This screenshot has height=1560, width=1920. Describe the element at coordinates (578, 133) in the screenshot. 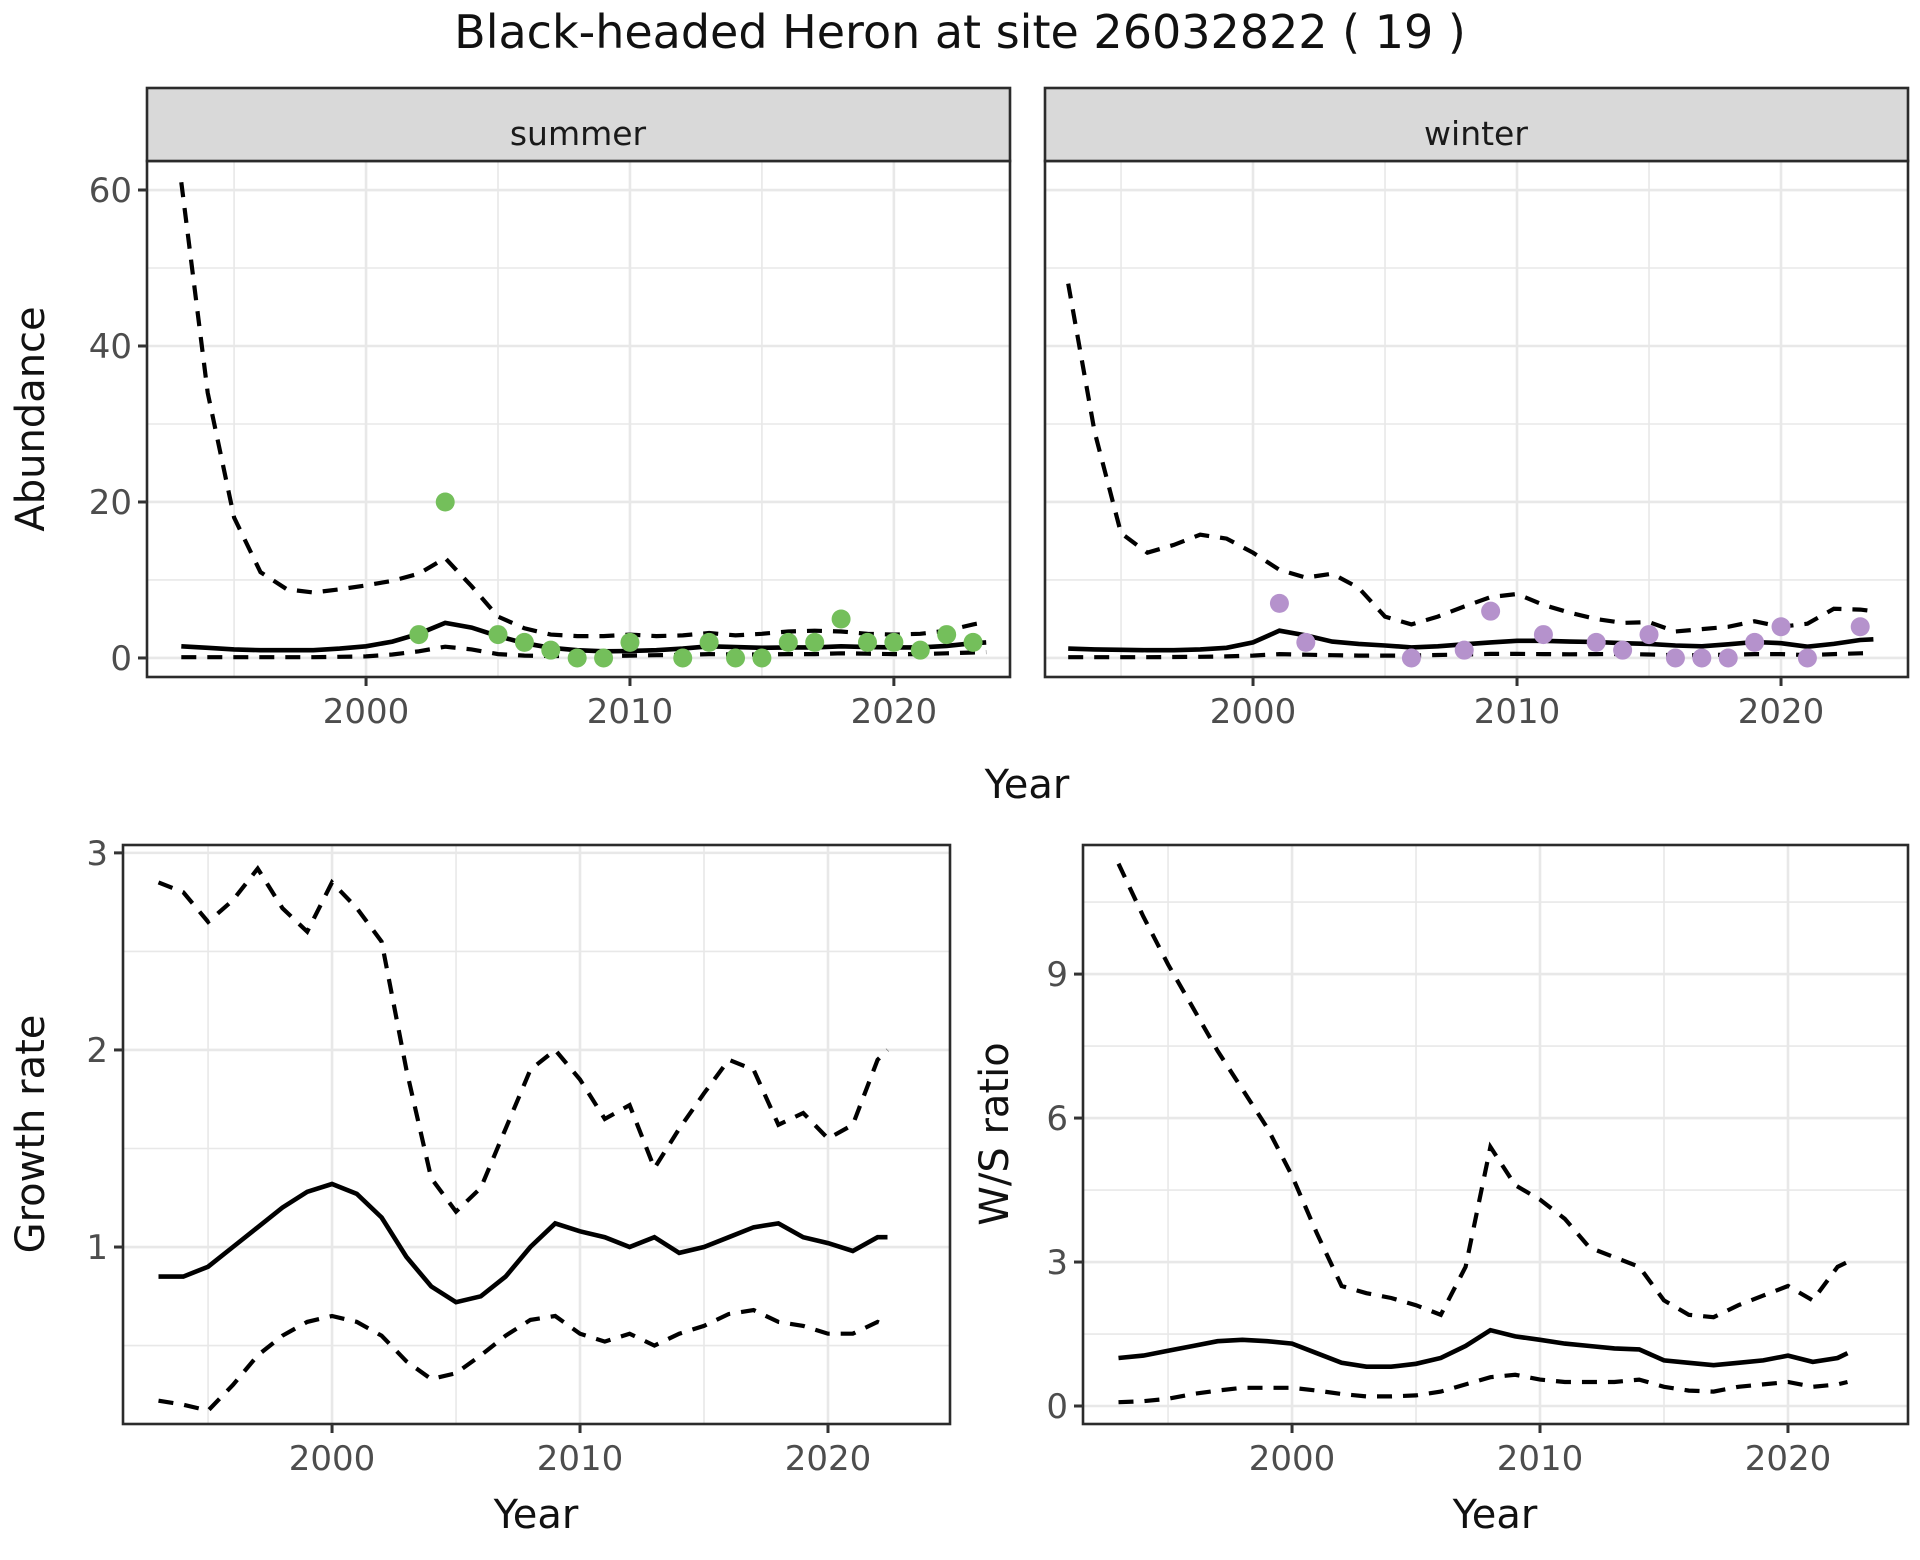

I see `facet-strip-label-summer: summer` at that location.